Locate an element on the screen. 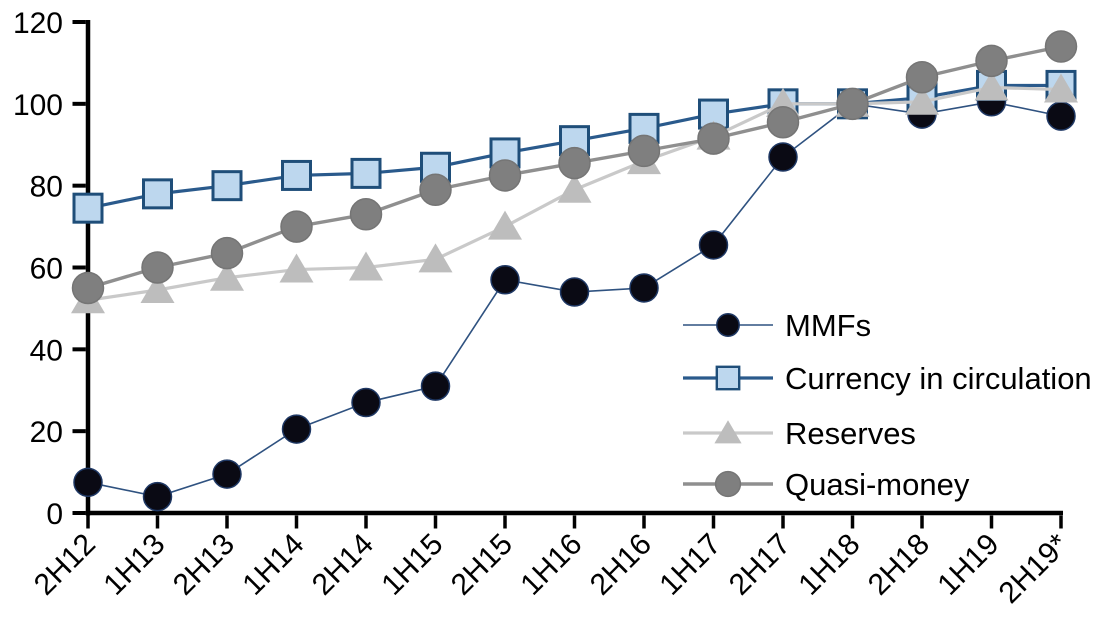 This screenshot has width=1119, height=640. legend-item-mmfs: MMFs is located at coordinates (777, 325).